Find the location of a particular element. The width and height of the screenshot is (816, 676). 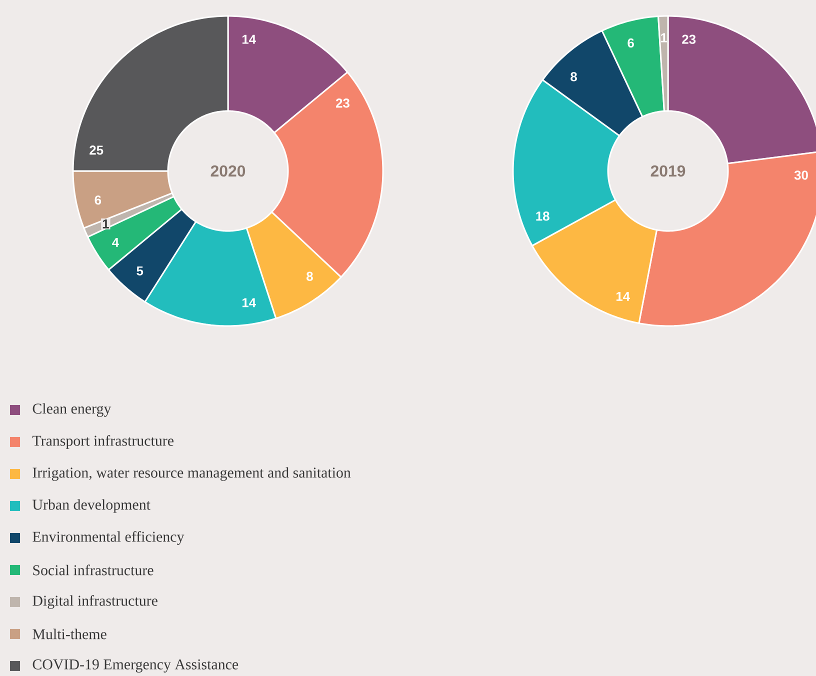

legend-label: Social infrastructure is located at coordinates (93, 570).